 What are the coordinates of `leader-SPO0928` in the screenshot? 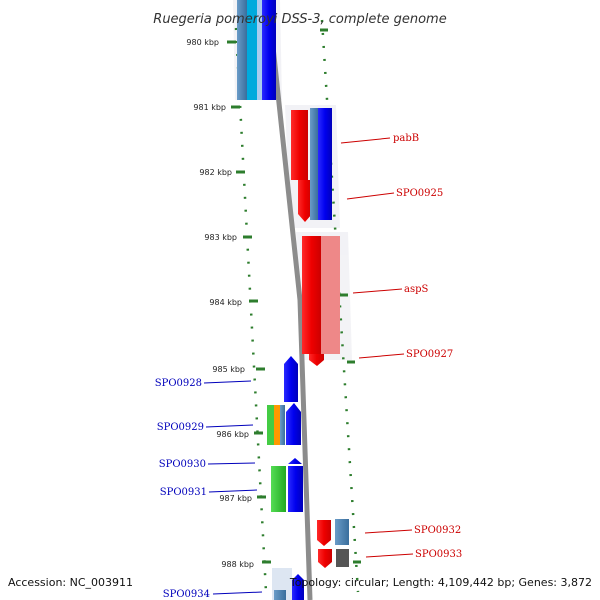 It's located at (227, 382).